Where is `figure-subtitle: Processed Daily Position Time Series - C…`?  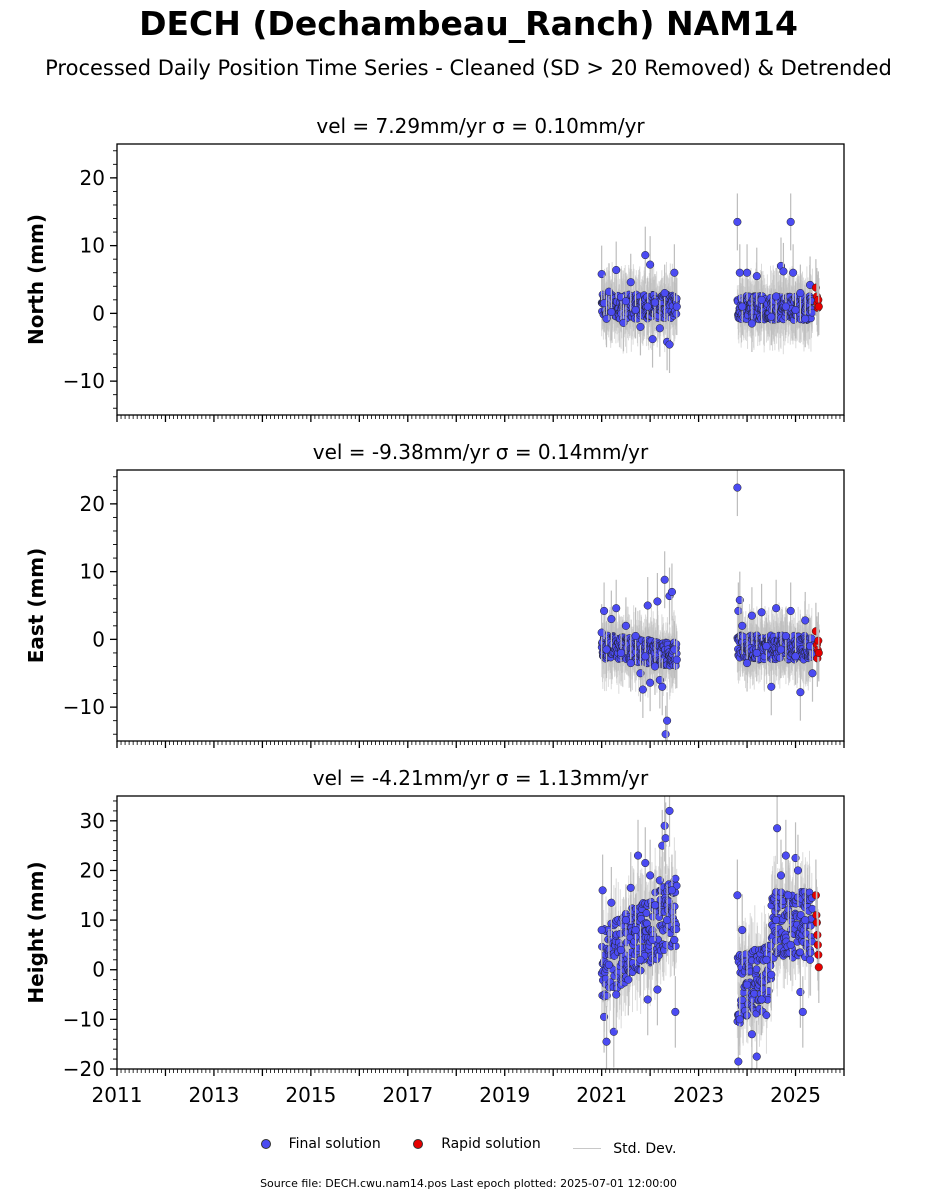
figure-subtitle: Processed Daily Position Time Series - C… is located at coordinates (468, 68).